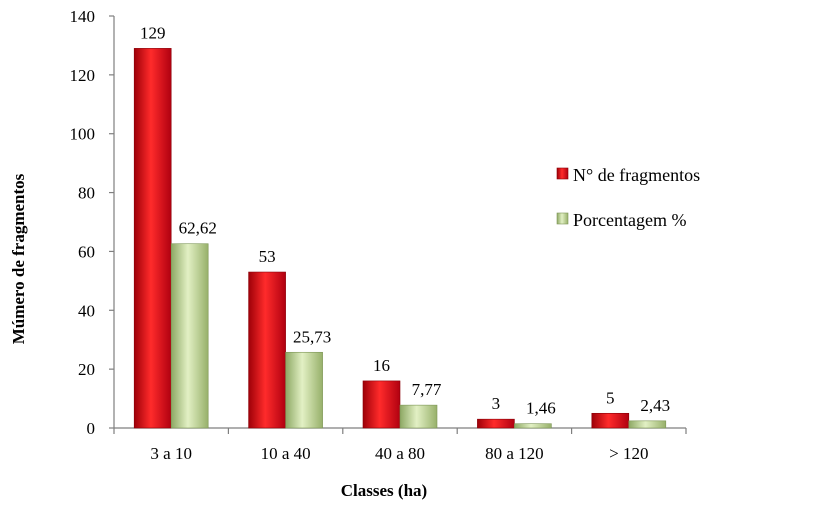 The height and width of the screenshot is (508, 837). I want to click on data-label-fragmentos: 5, so click(610, 397).